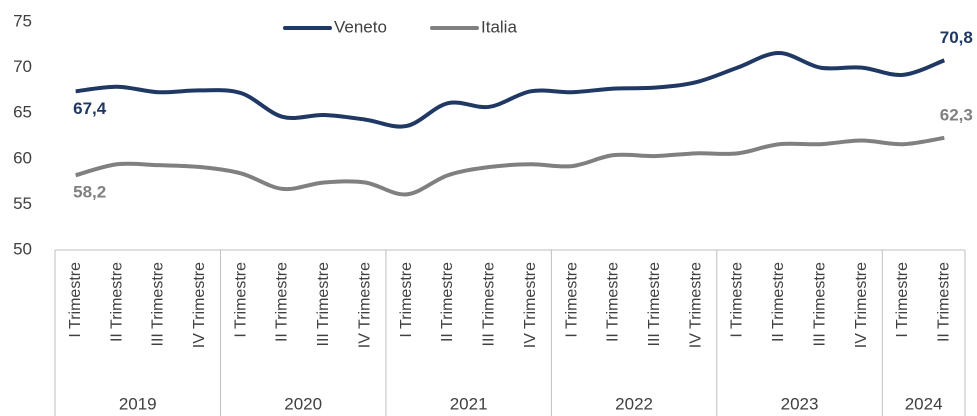 Image resolution: width=977 pixels, height=416 pixels. Describe the element at coordinates (924, 403) in the screenshot. I see `group-label: 2024` at that location.